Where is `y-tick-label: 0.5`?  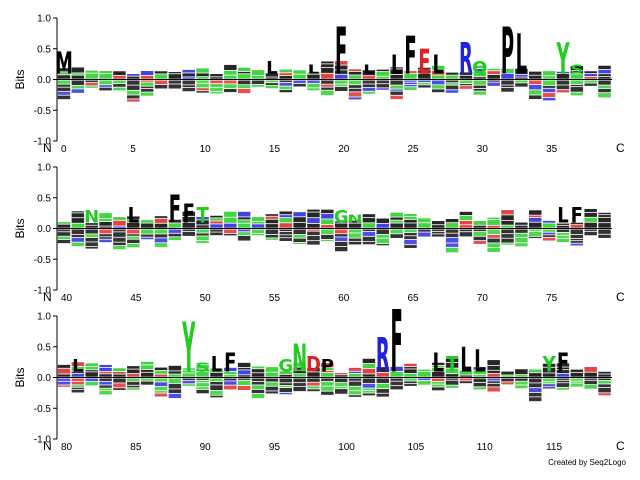 y-tick-label: 0.5 is located at coordinates (44, 49).